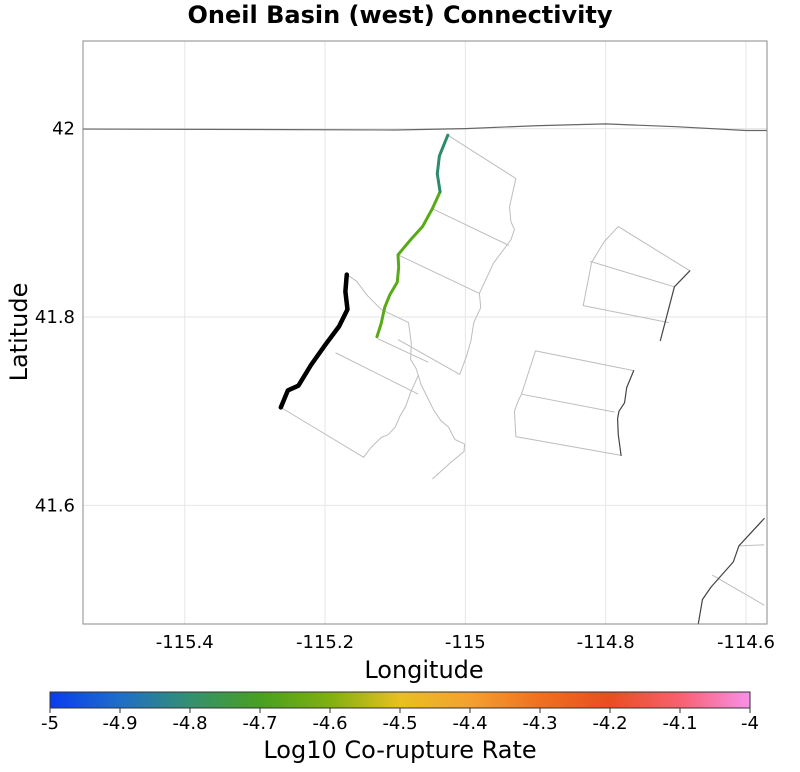 The height and width of the screenshot is (772, 800). What do you see at coordinates (119, 723) in the screenshot?
I see `colorbar-tick-label-1: -4.9` at bounding box center [119, 723].